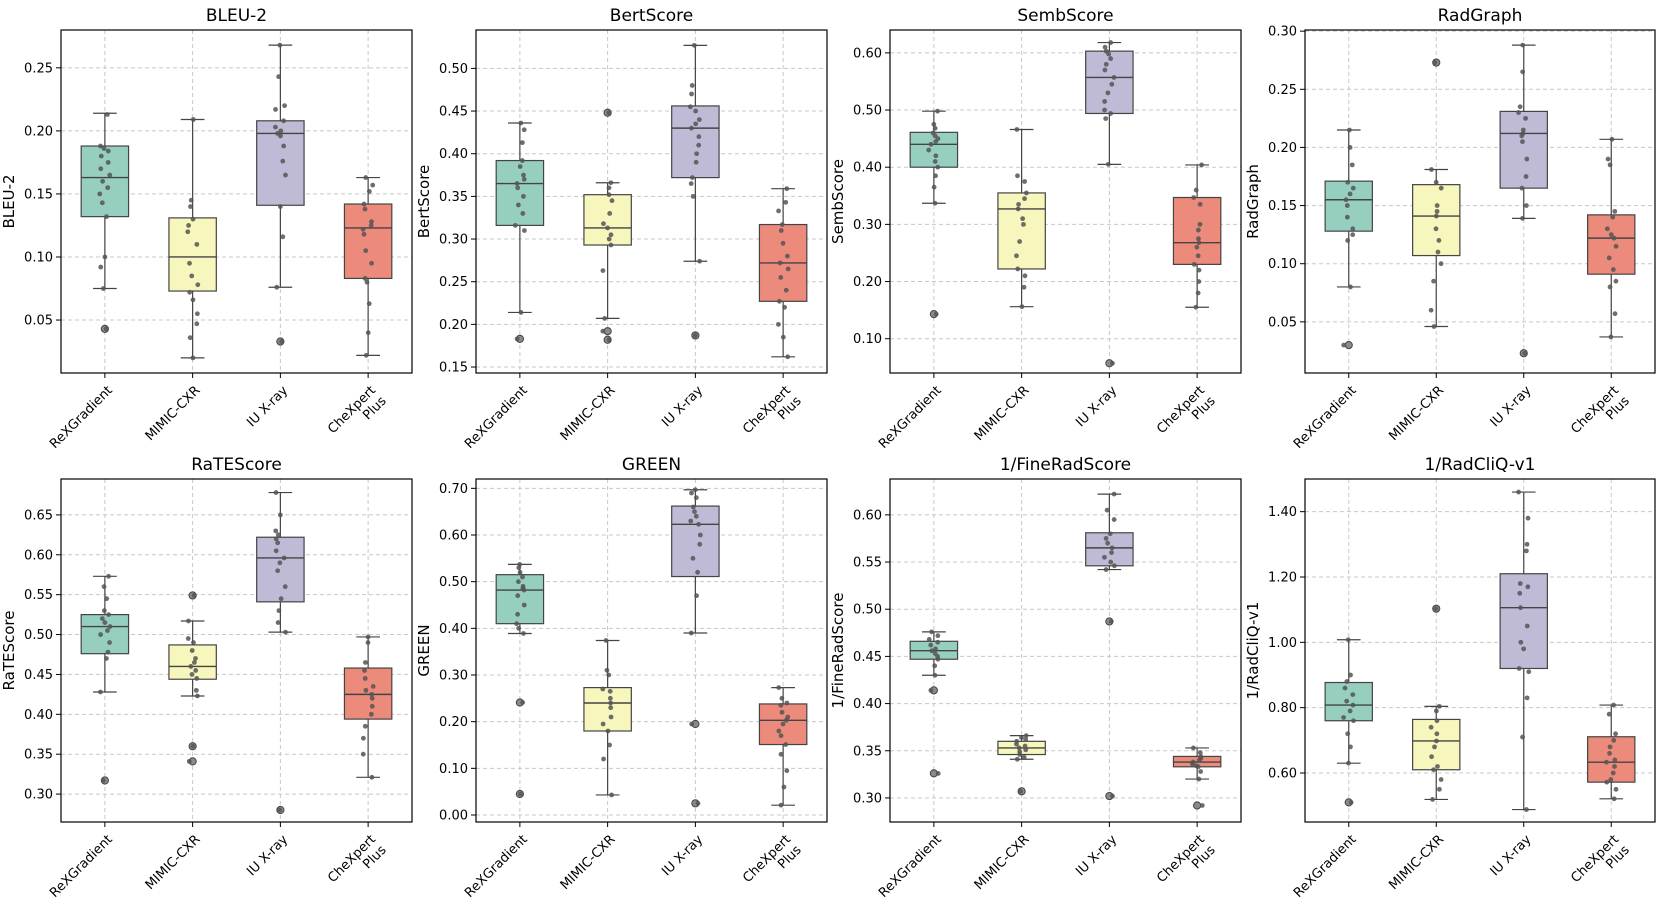 The height and width of the screenshot is (902, 1661). I want to click on y-axis-label: 1/FineRadScore, so click(838, 651).